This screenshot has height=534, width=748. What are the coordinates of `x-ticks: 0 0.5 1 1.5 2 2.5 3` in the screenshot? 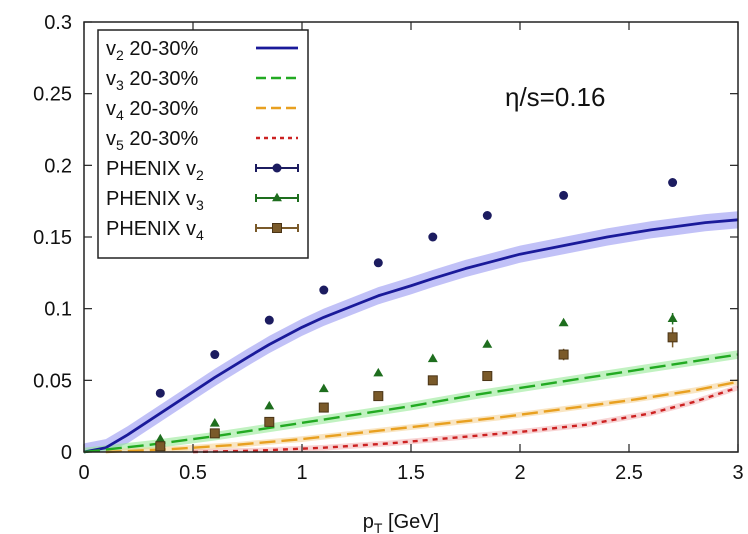 It's located at (410, 473).